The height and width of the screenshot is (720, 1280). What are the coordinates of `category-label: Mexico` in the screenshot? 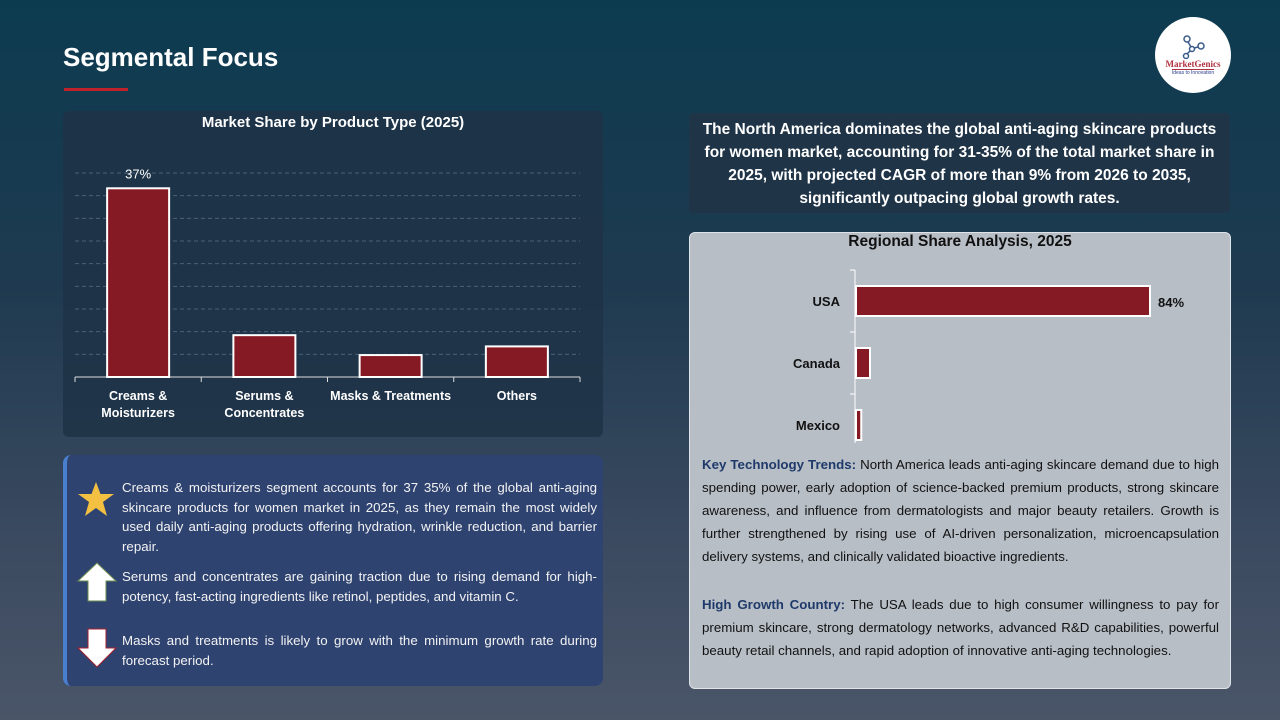 It's located at (818, 425).